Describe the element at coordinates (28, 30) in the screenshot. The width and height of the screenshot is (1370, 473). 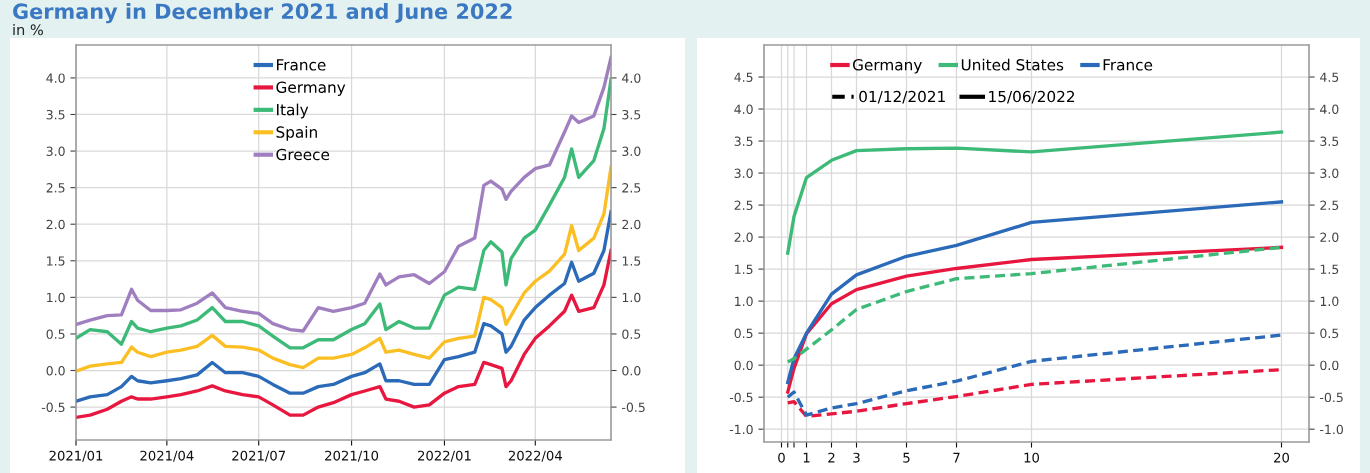
I see `chart-subtitle: in %` at that location.